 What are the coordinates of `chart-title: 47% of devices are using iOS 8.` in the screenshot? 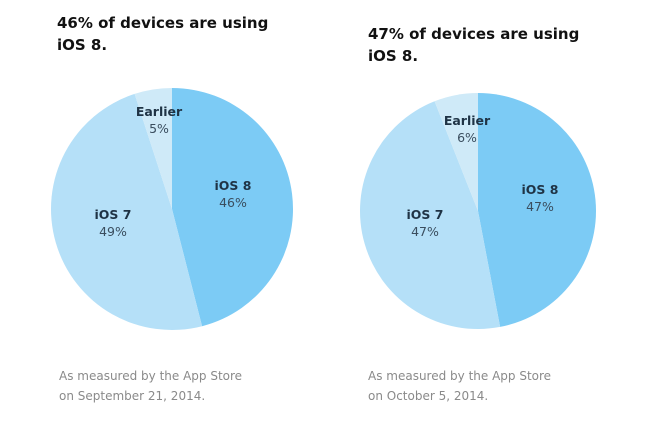 It's located at (474, 45).